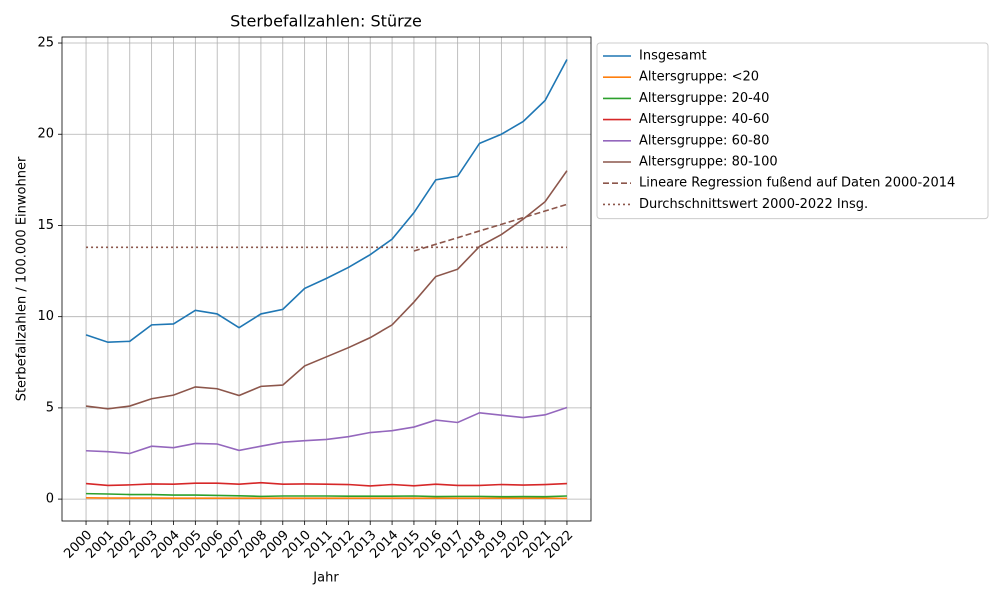 The height and width of the screenshot is (600, 1000). Describe the element at coordinates (50, 499) in the screenshot. I see `y-tick-label: 0` at that location.